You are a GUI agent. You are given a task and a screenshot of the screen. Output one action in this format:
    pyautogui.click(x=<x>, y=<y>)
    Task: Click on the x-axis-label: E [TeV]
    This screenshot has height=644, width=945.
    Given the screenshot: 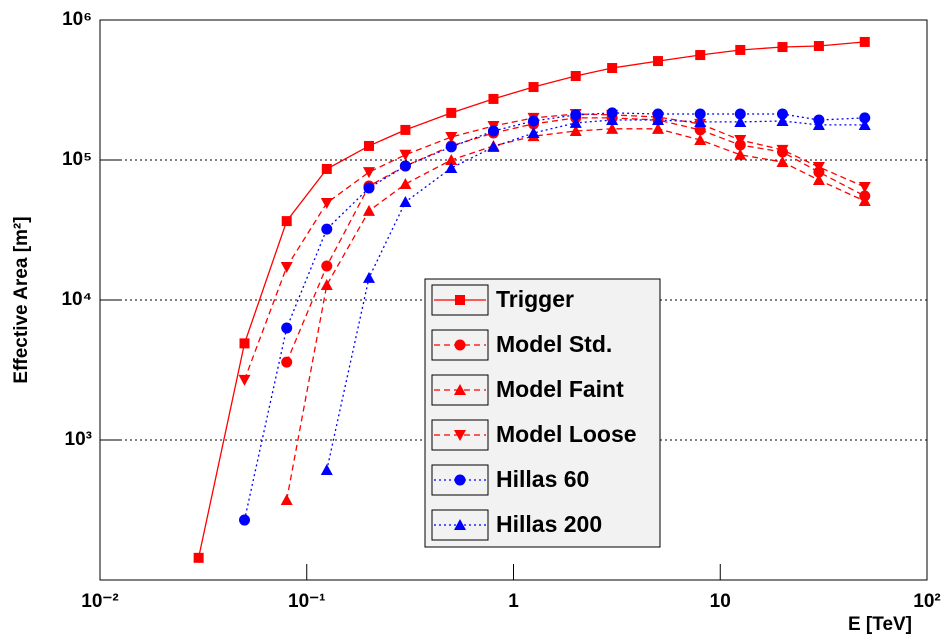 What is the action you would take?
    pyautogui.click(x=880, y=624)
    